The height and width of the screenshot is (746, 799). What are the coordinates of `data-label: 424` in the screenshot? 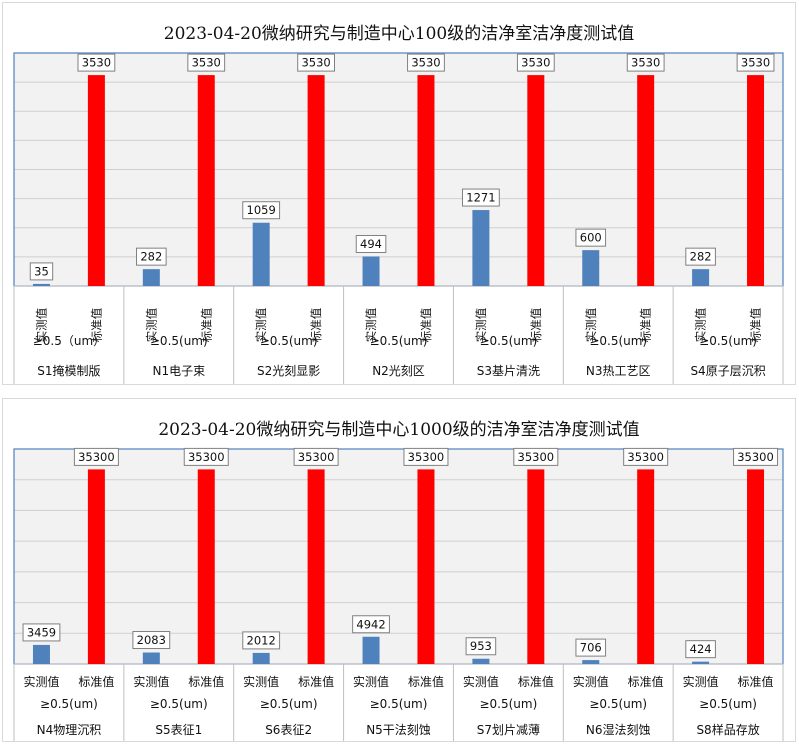 It's located at (701, 649).